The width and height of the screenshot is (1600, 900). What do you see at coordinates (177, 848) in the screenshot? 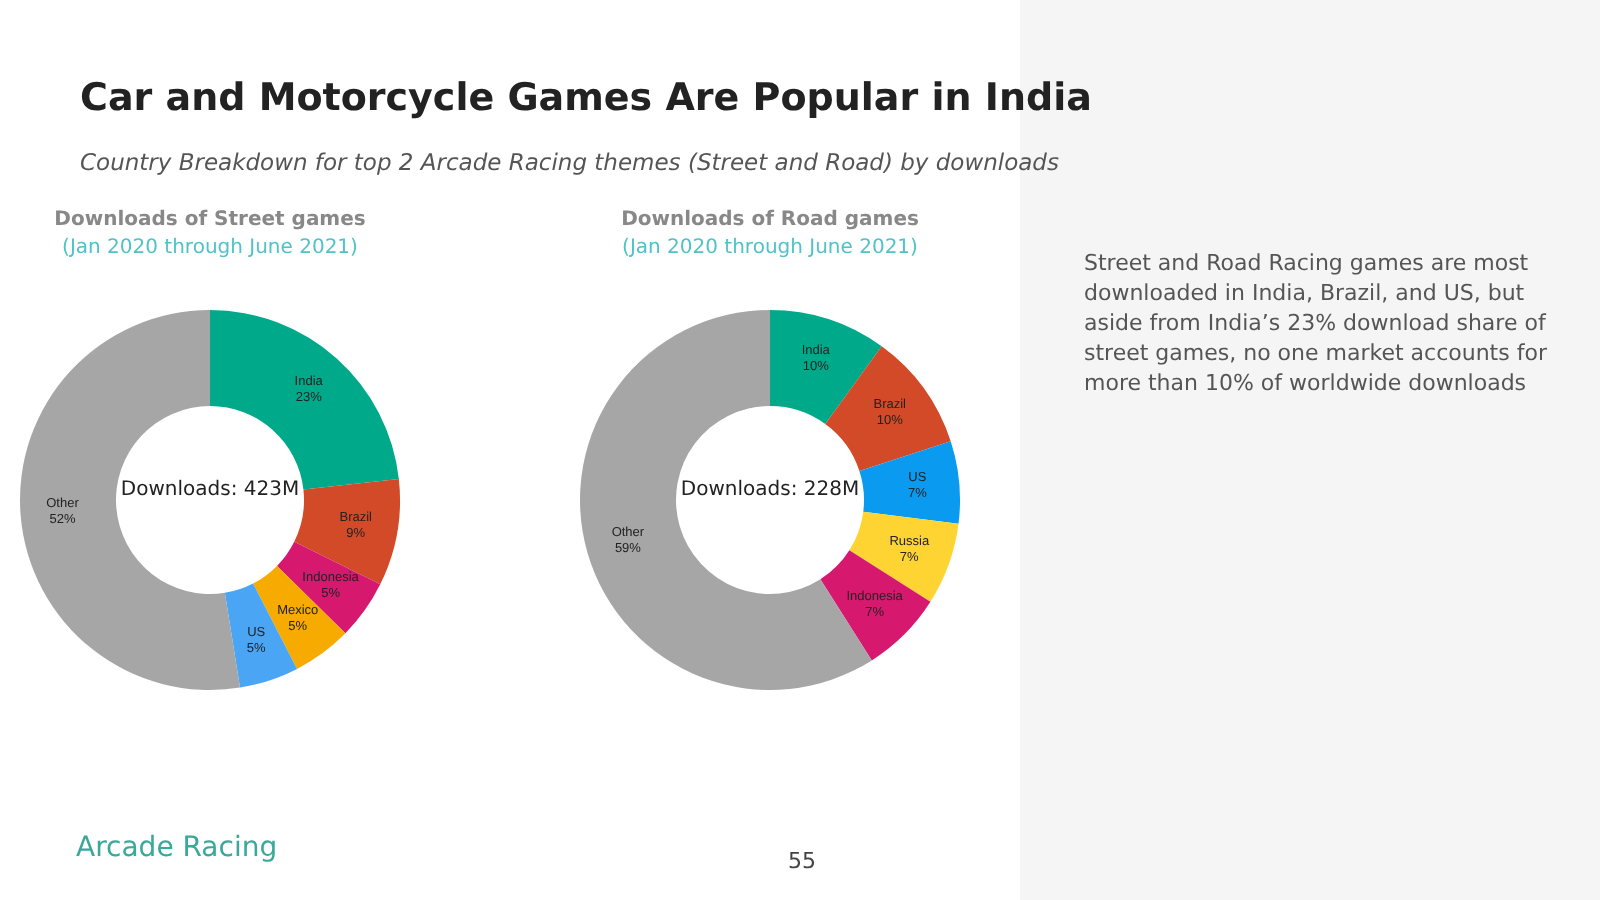
I see `text: Arcade Racing` at bounding box center [177, 848].